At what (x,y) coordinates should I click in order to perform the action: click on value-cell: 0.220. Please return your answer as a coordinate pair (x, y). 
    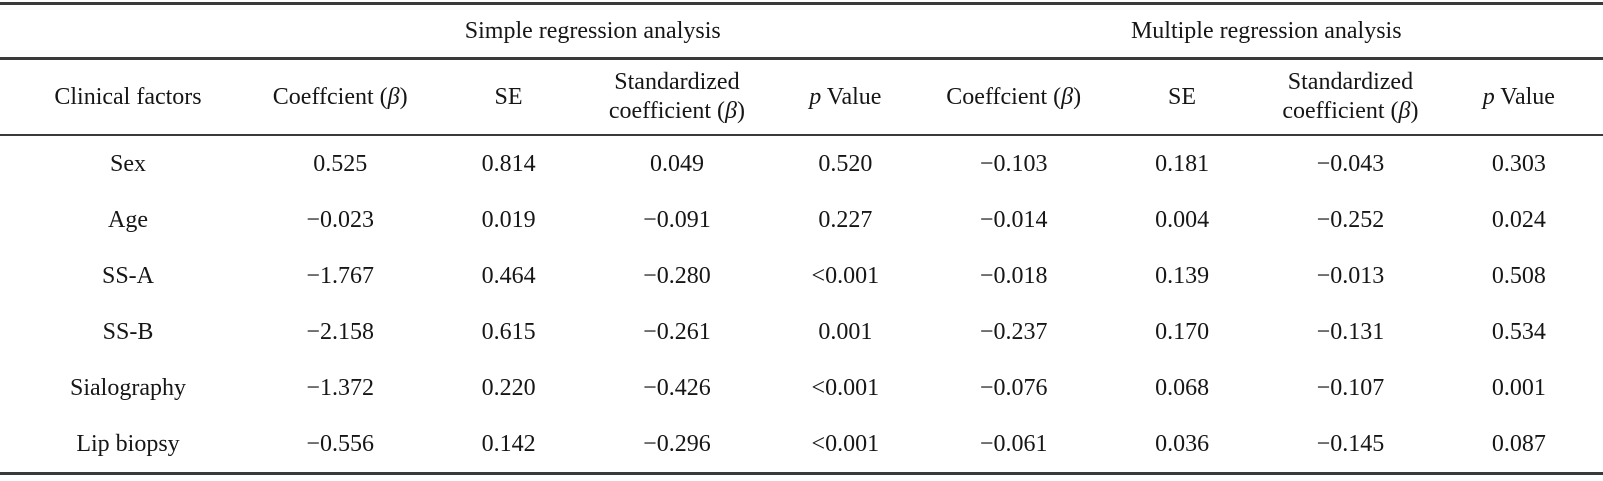
    Looking at the image, I should click on (508, 387).